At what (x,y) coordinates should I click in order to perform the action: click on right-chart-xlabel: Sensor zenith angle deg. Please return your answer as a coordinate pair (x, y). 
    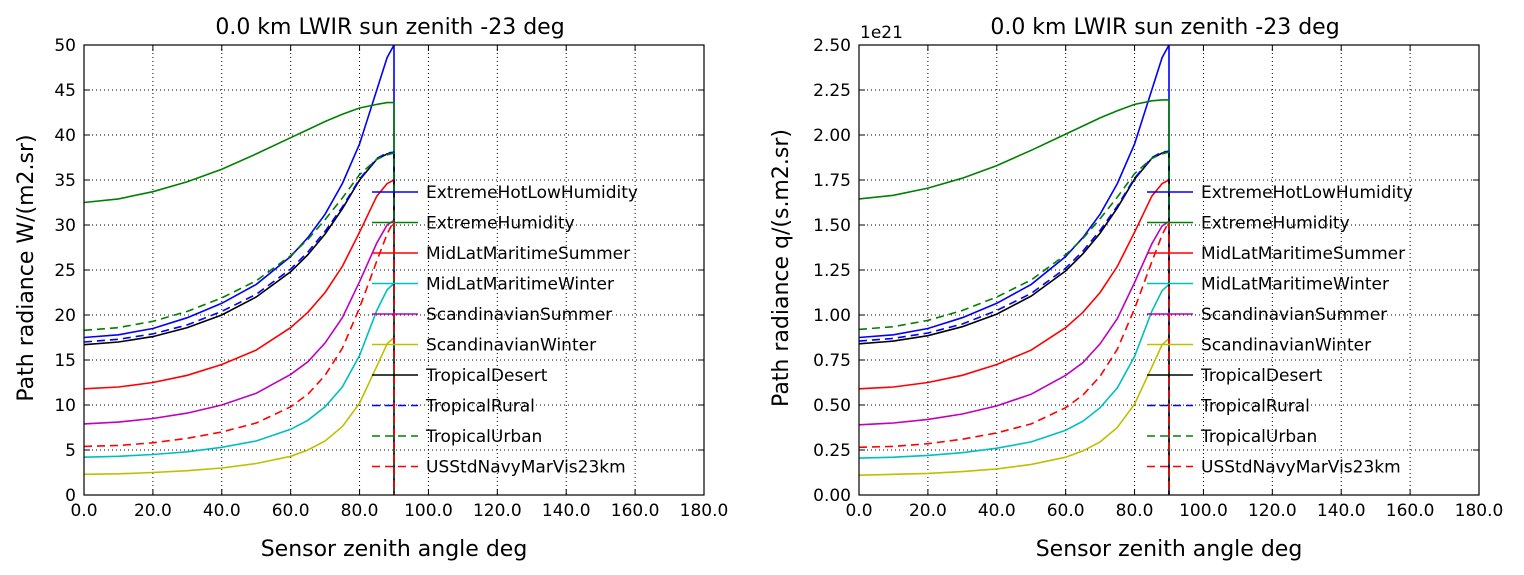
    Looking at the image, I should click on (1169, 549).